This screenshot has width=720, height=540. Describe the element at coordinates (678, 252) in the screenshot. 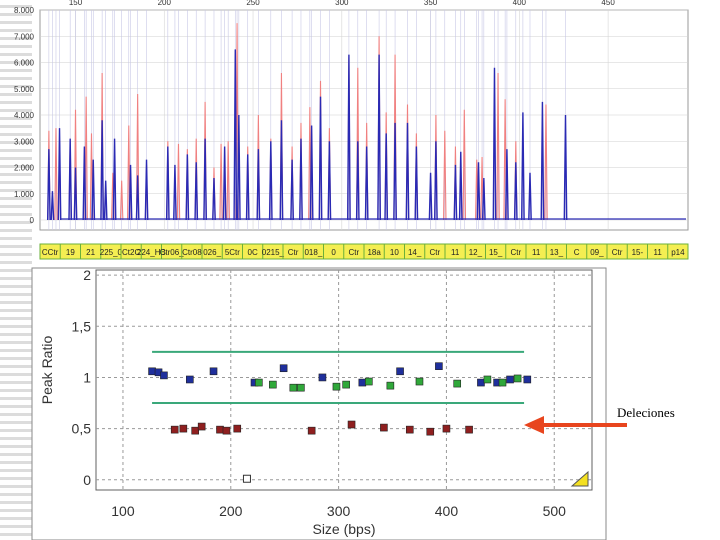

I see `marker-label: p14` at that location.